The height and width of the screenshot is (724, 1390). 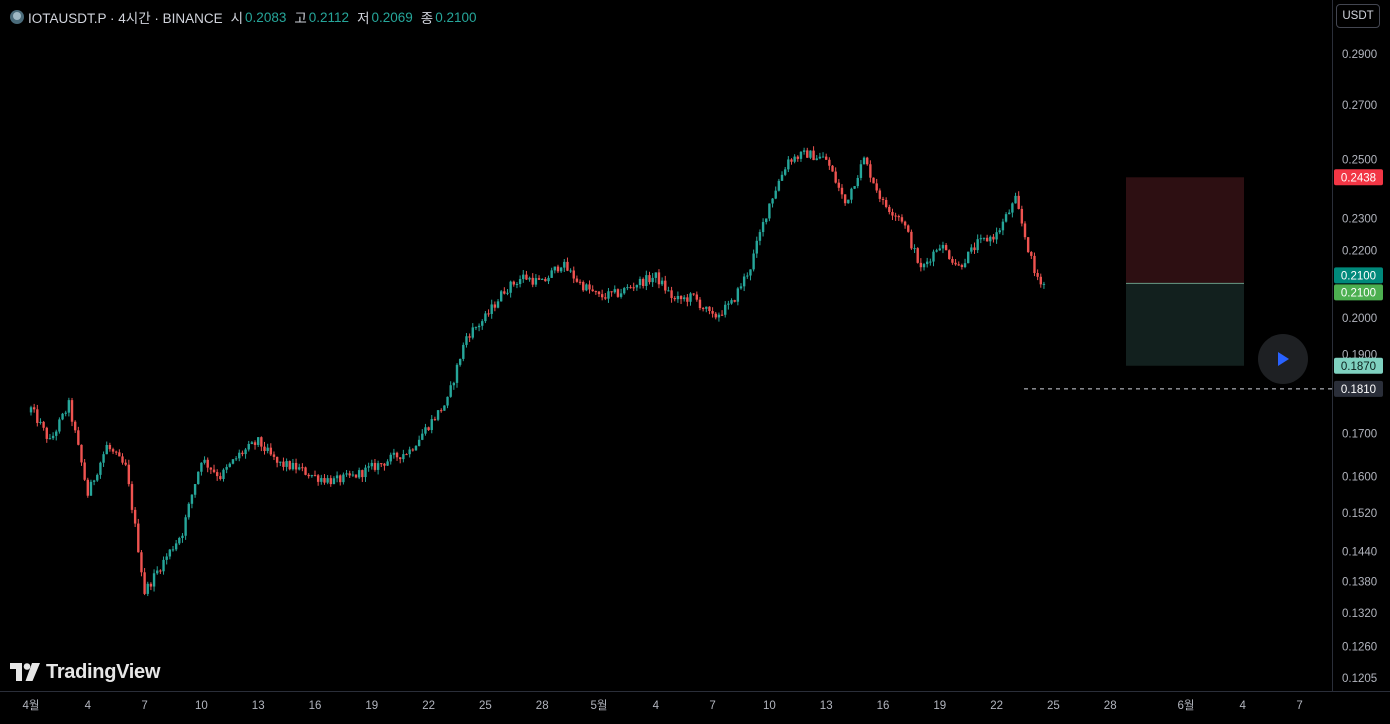 I want to click on last-price-label: 0.2100, so click(x=1358, y=275).